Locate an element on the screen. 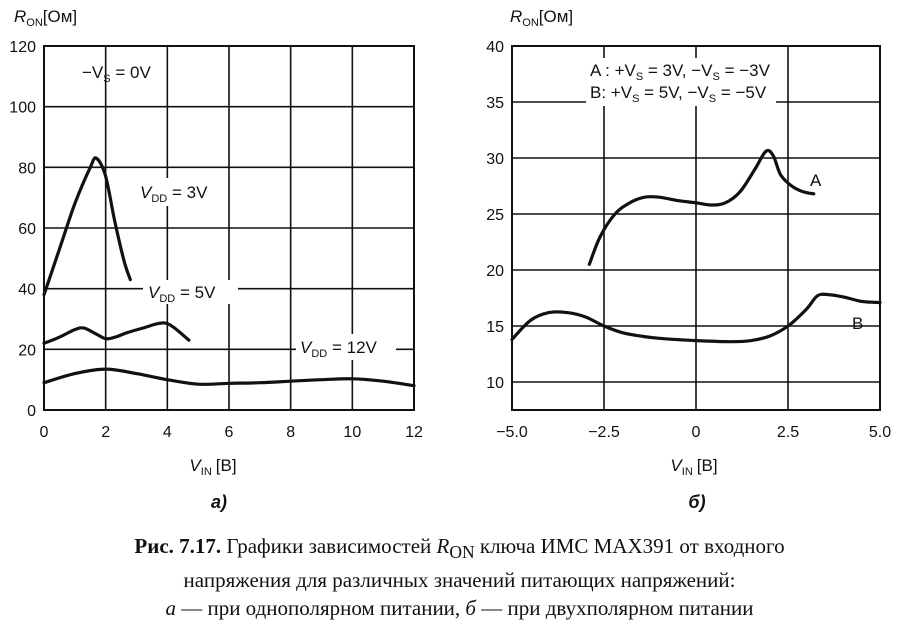 Image resolution: width=919 pixels, height=642 pixels. y-tick-label: 0 is located at coordinates (31, 411).